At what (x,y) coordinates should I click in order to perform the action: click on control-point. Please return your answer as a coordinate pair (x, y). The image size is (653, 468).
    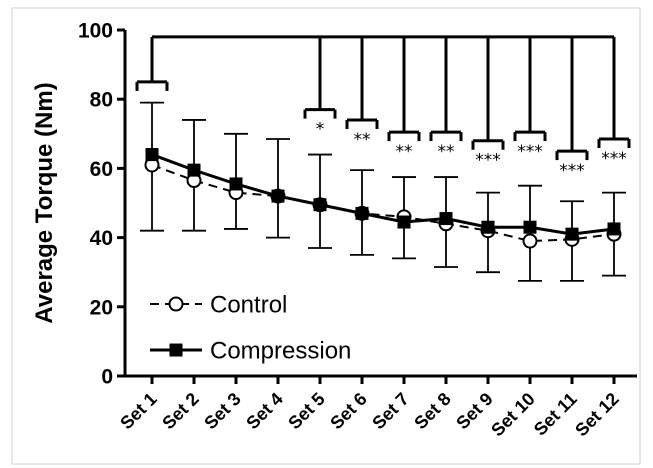
    Looking at the image, I should click on (530, 241).